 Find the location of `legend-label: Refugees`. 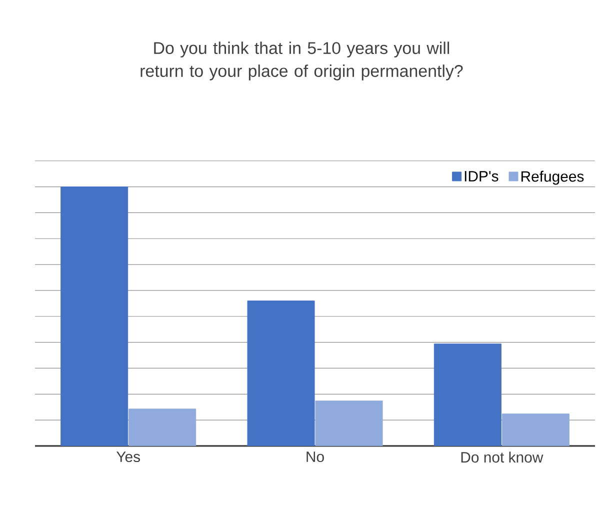

legend-label: Refugees is located at coordinates (552, 177).